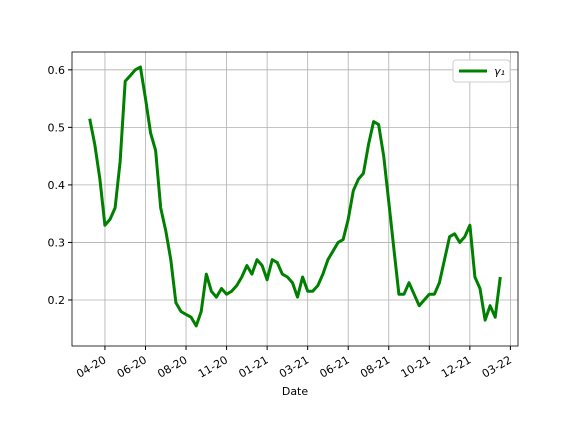 The width and height of the screenshot is (576, 432). Describe the element at coordinates (57, 242) in the screenshot. I see `y-tick-label: 0.3` at that location.